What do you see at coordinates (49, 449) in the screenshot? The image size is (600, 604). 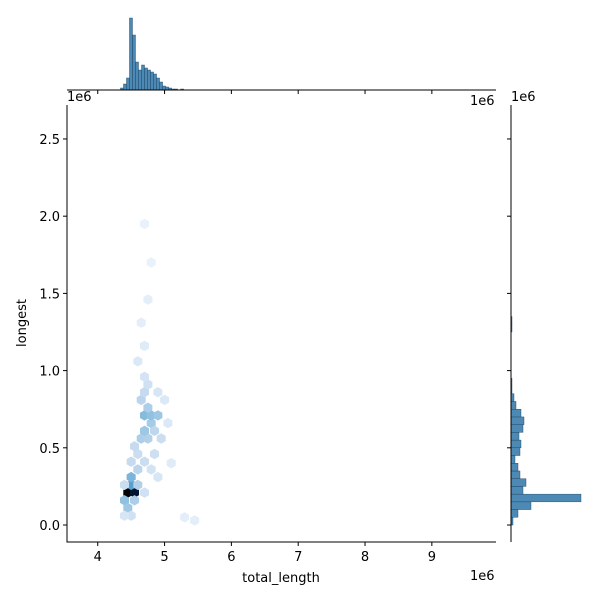 I see `y-tick-label: 0.5` at bounding box center [49, 449].